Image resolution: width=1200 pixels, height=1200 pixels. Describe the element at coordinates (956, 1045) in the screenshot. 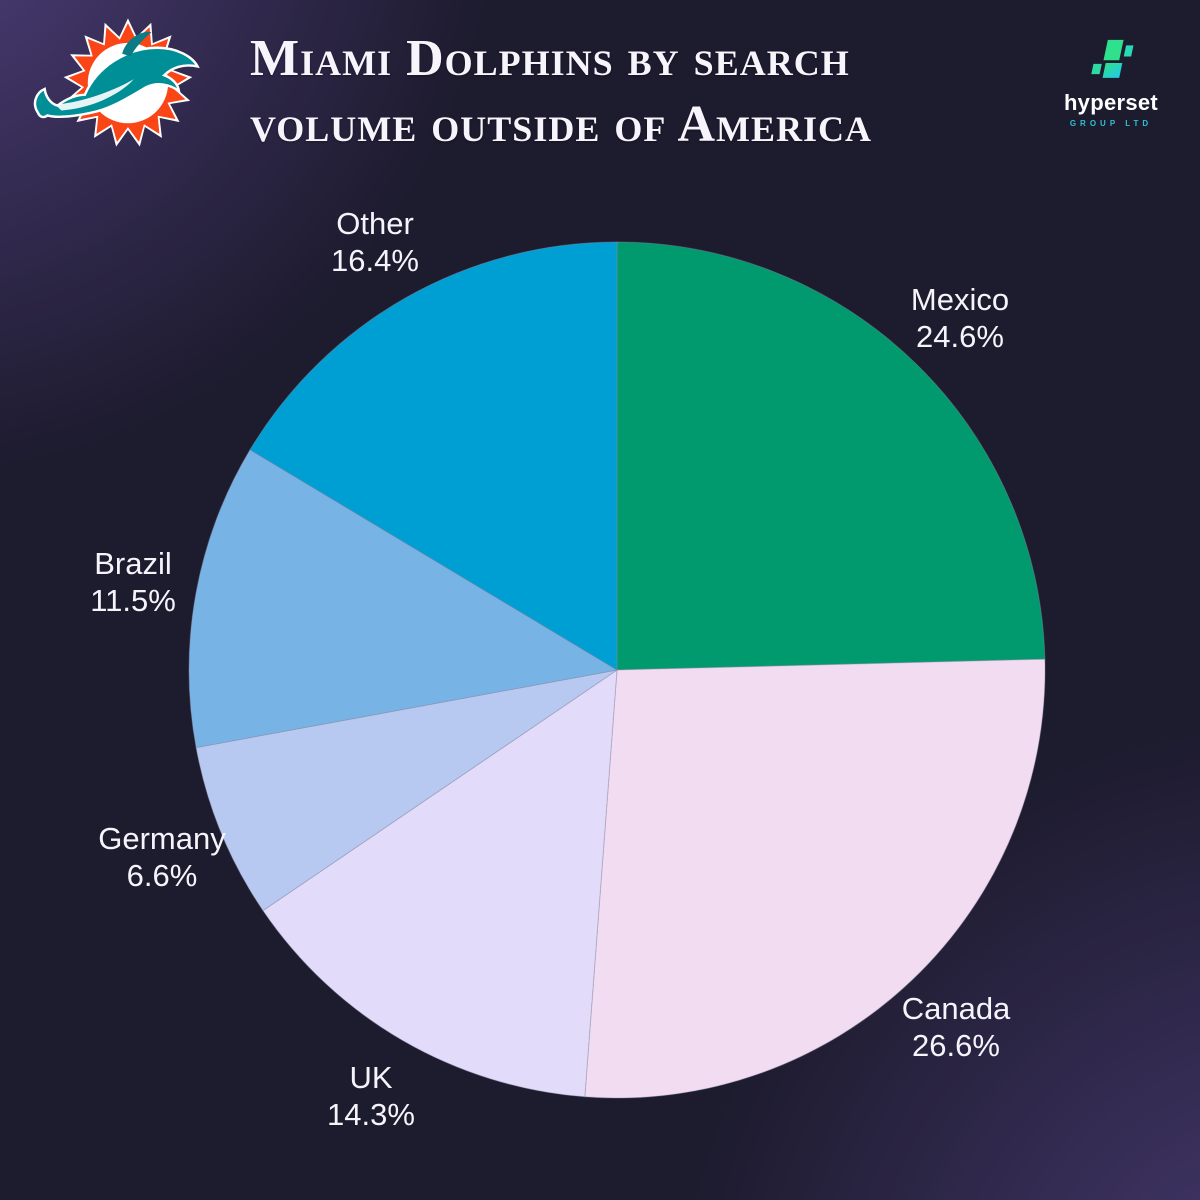

I see `pie-label-percent: 26.6%` at that location.